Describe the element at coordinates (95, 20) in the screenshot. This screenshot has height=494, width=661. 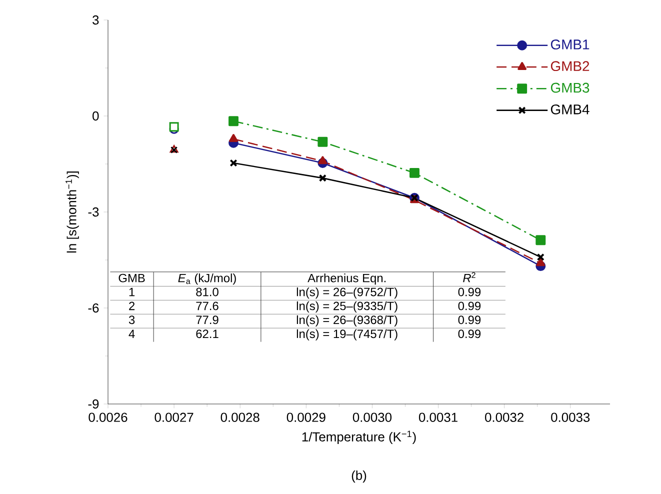
I see `y-tick-label: 3` at that location.